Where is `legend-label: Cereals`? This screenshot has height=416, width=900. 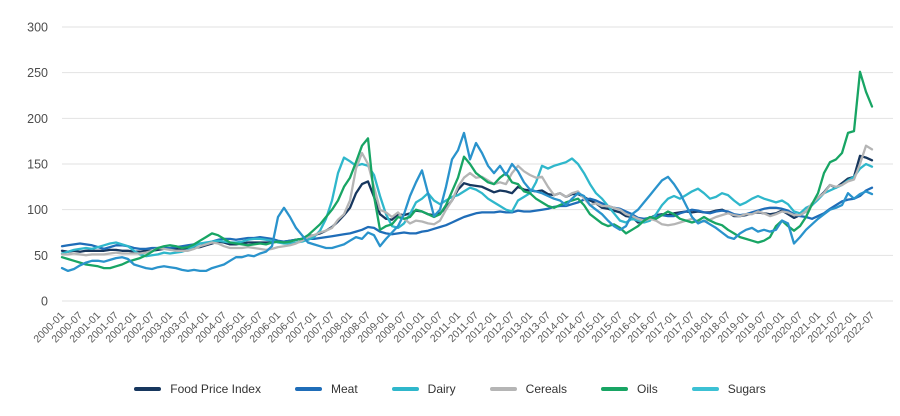
legend-label: Cereals is located at coordinates (546, 389).